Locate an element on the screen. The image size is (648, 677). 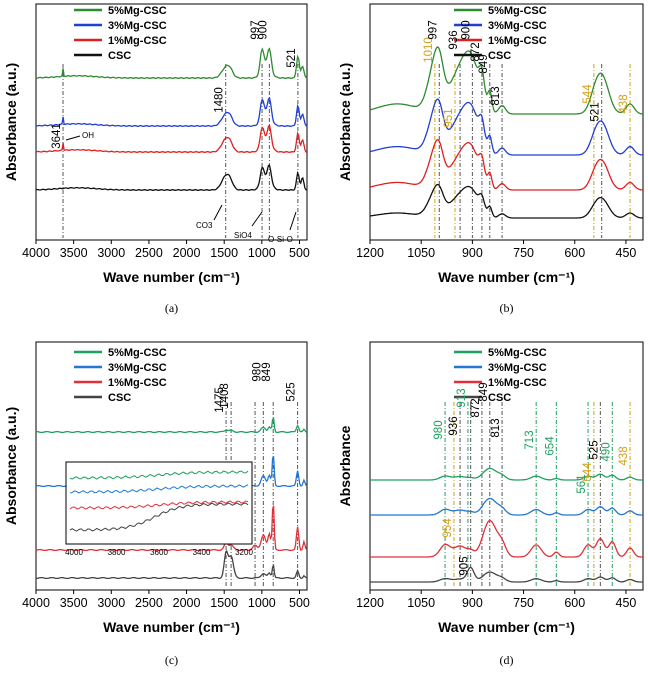
x-tick-label: 4000 is located at coordinates (36, 253).